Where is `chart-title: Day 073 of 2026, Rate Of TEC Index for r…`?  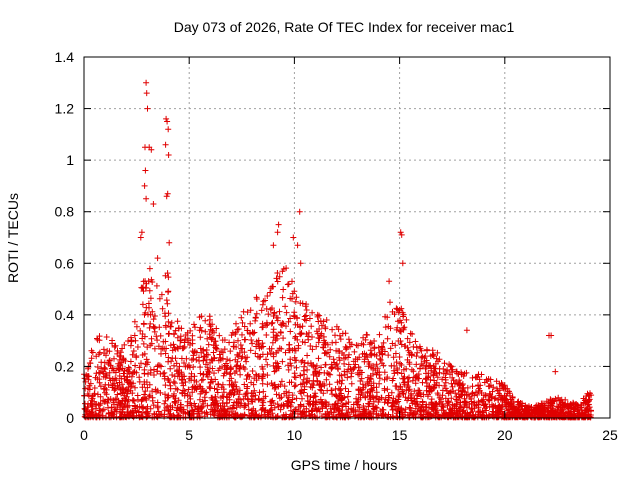 chart-title: Day 073 of 2026, Rate Of TEC Index for r… is located at coordinates (344, 27).